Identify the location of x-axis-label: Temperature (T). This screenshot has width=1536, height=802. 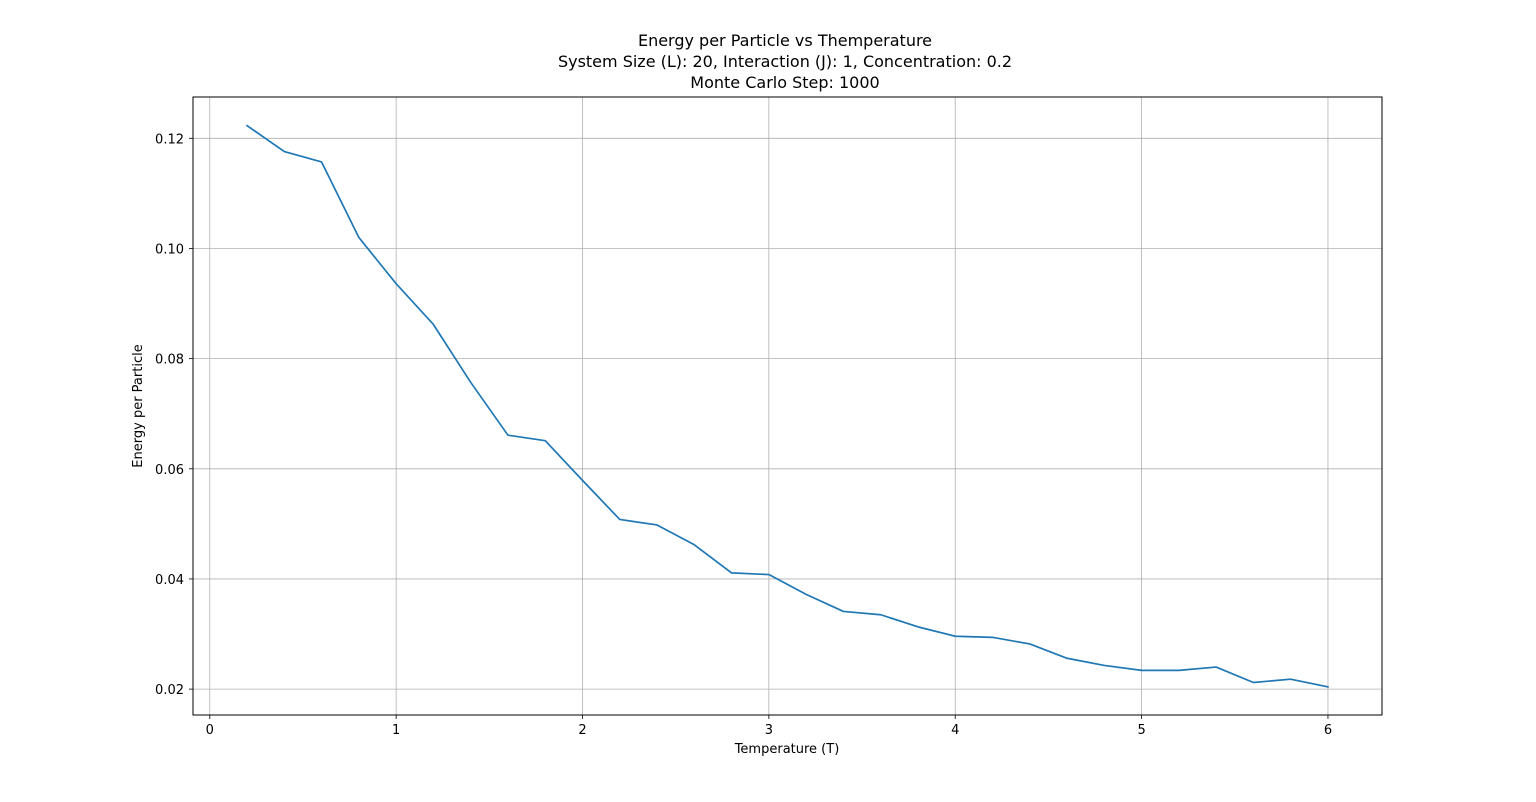
(787, 749).